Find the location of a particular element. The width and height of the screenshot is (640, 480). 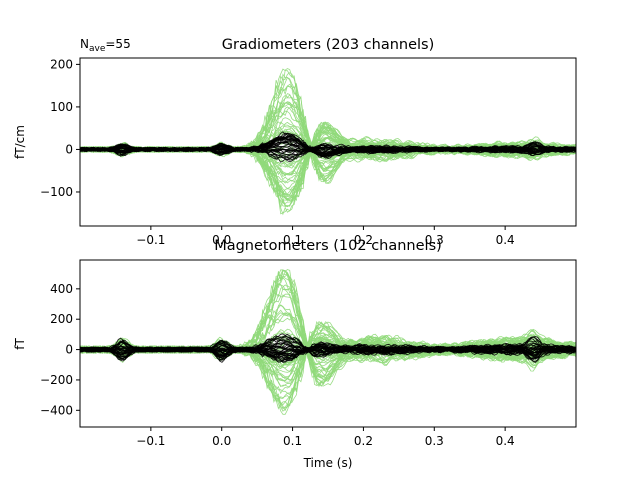

magnetometers-trace-black is located at coordinates (328, 351).